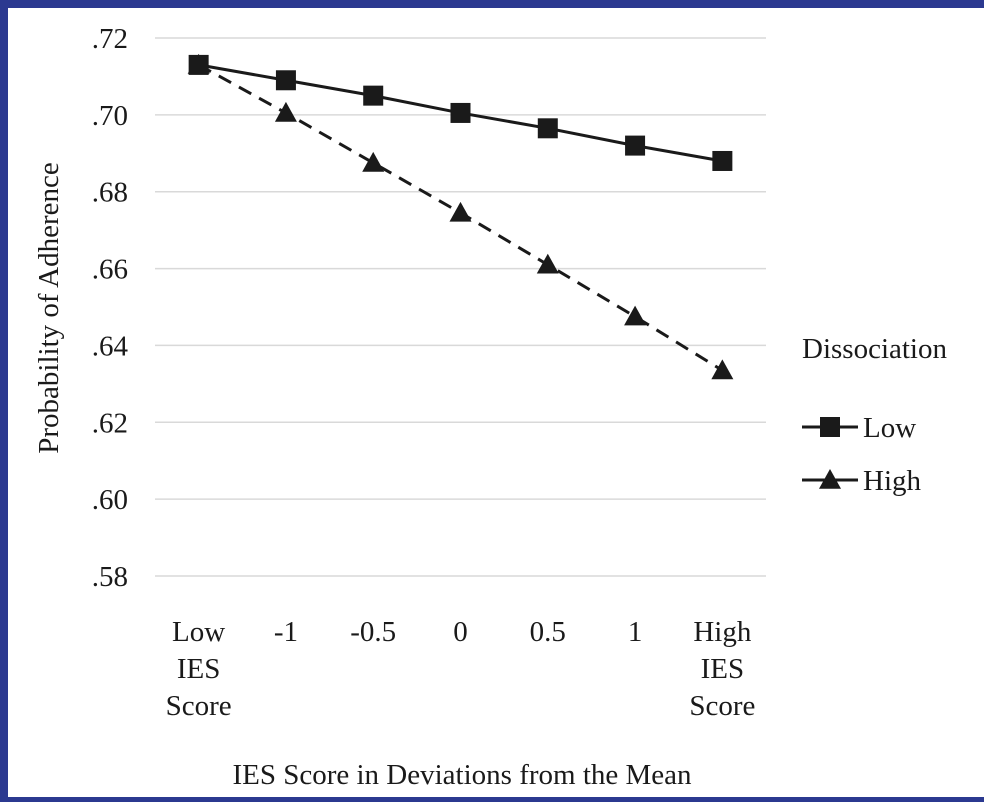 The image size is (984, 802). I want to click on x-tick-labels: Low IES Score -1 -0.5 0 0.5 1 High IES Score, so click(461, 669).